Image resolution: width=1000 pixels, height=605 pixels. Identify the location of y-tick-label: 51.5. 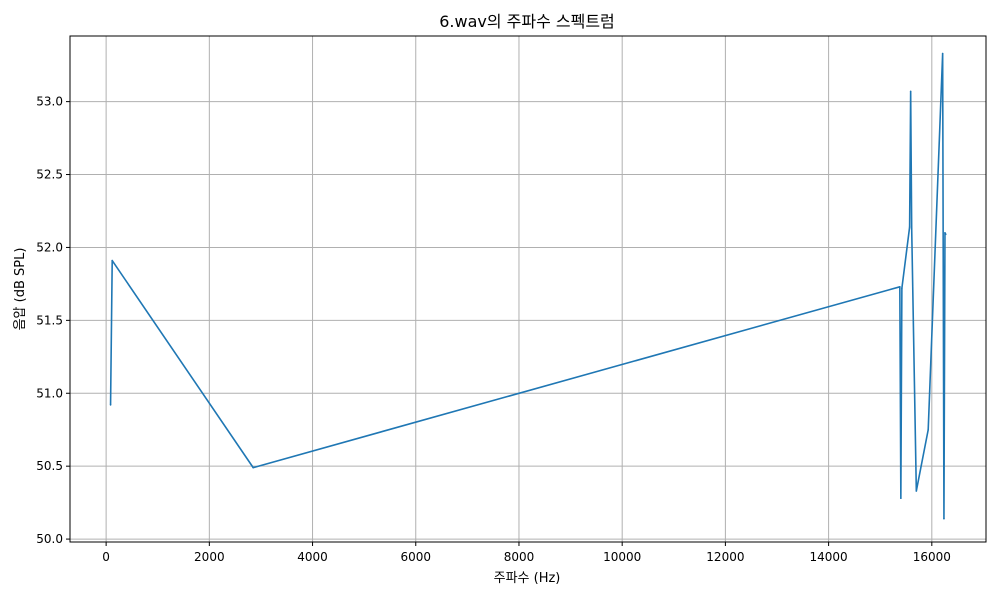
(49, 320).